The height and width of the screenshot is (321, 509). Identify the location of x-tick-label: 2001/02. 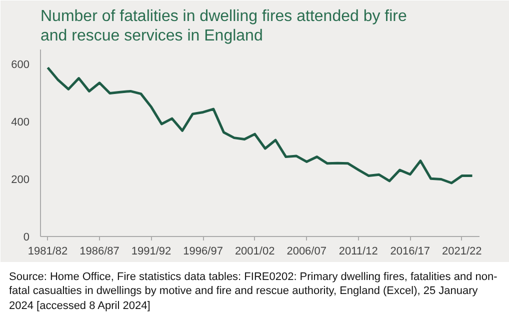
(254, 252).